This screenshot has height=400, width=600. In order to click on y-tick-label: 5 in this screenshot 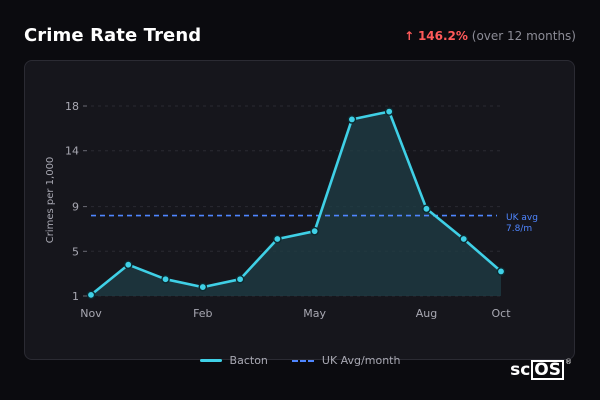, I will do `click(75, 251)`.